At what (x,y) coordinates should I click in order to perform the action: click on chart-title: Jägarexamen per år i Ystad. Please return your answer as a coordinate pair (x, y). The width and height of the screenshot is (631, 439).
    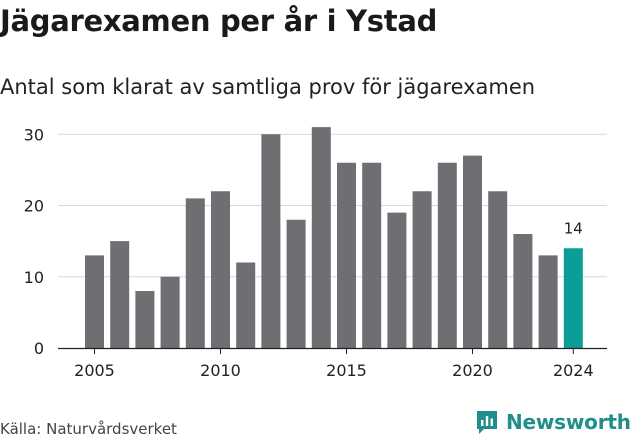
    Looking at the image, I should click on (219, 21).